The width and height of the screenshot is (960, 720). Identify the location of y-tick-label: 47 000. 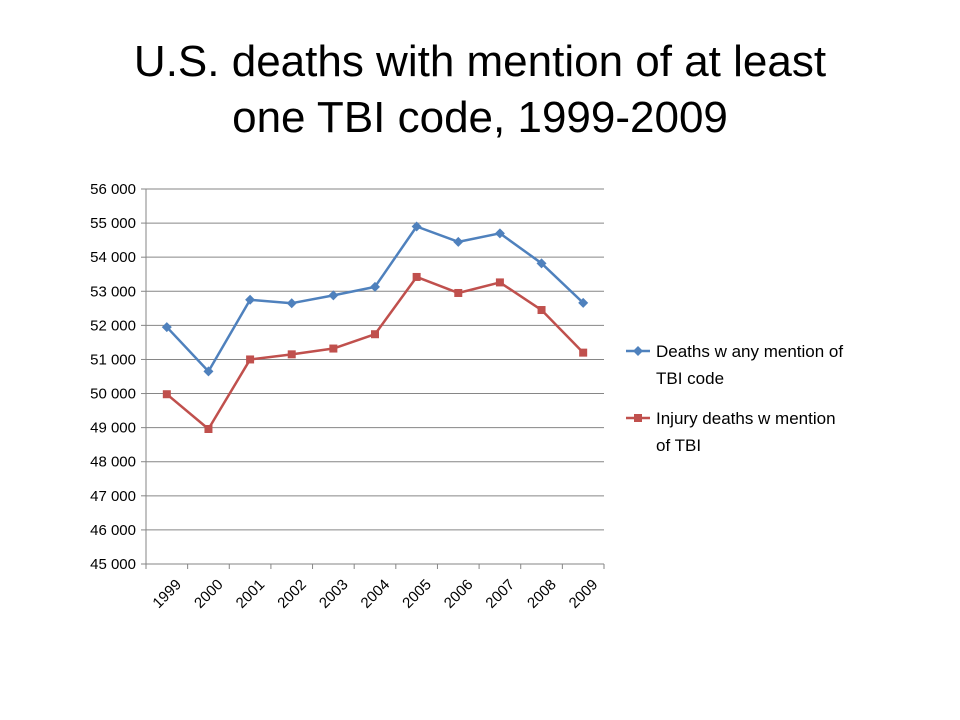
(113, 496).